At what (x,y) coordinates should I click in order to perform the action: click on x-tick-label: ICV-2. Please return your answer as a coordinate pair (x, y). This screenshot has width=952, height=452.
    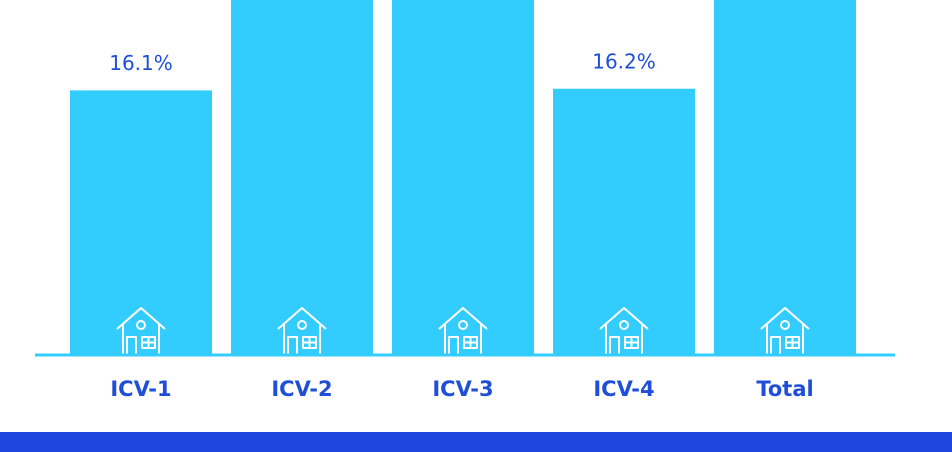
    Looking at the image, I should click on (301, 389).